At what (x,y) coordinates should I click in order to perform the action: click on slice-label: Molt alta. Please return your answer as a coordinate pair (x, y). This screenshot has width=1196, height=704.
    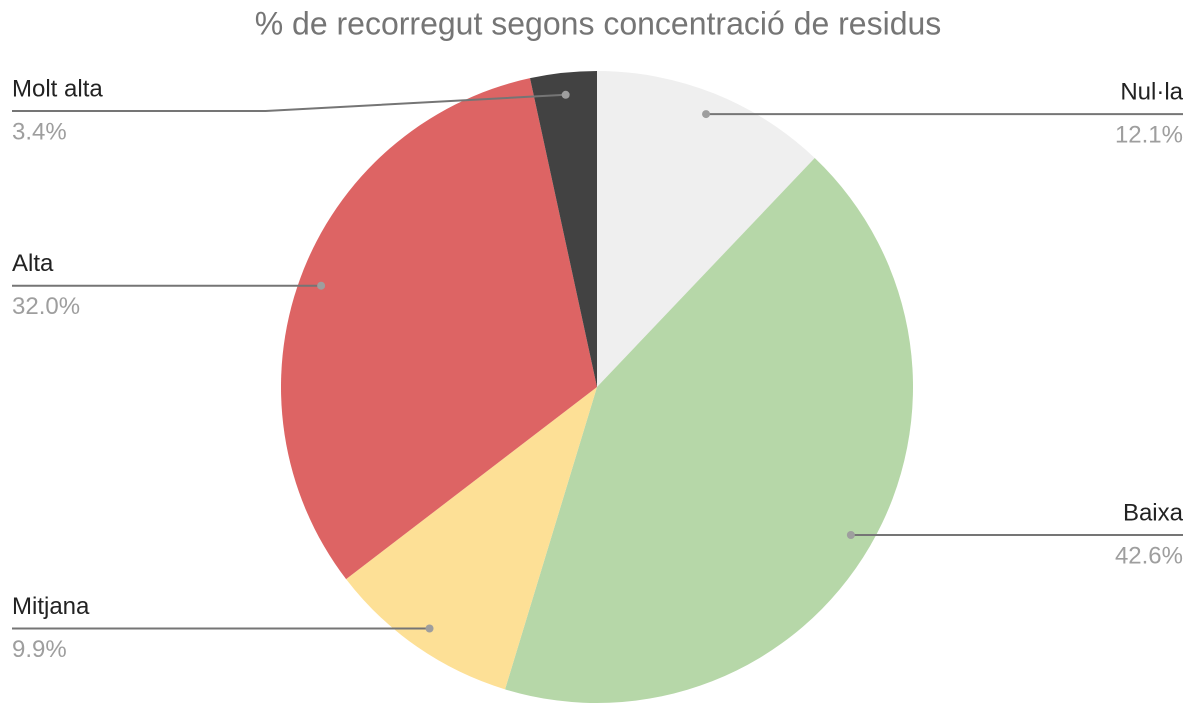
    Looking at the image, I should click on (57, 88).